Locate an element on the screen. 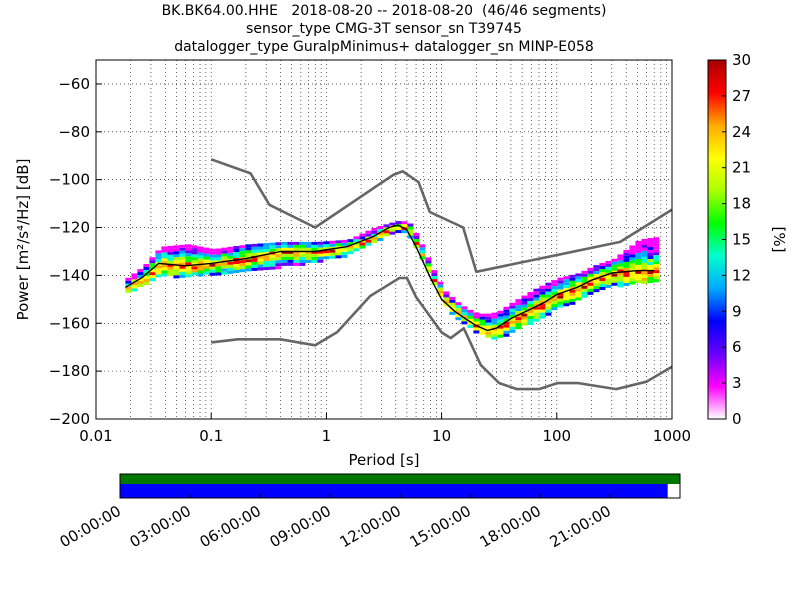 This screenshot has height=600, width=800. y-axis-label: Power [m²/s⁴/Hz] [dB] is located at coordinates (23, 240).